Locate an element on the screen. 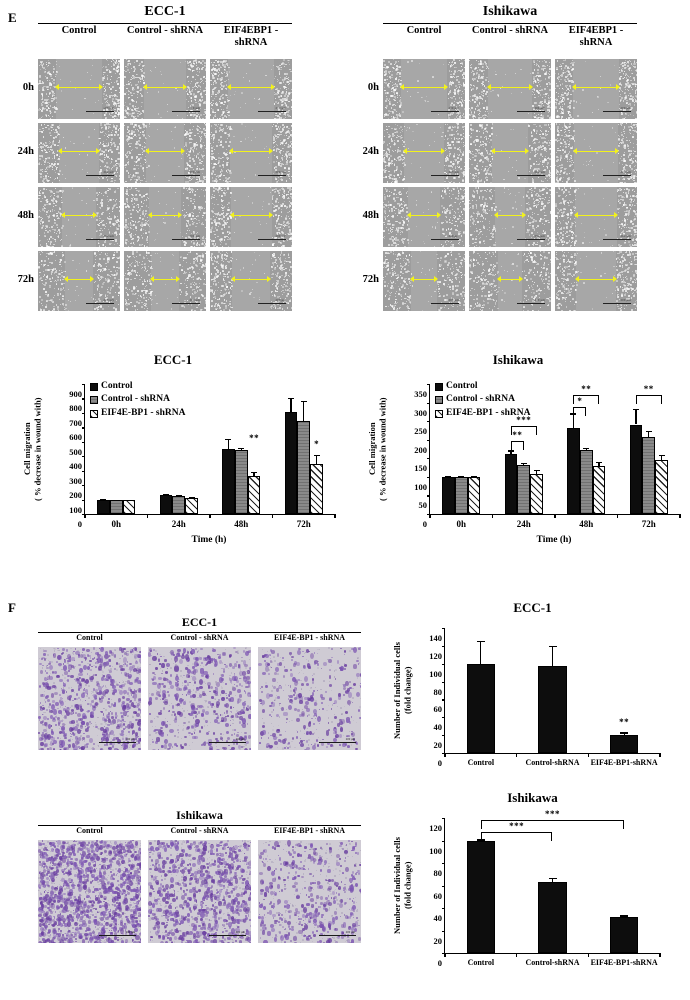 The height and width of the screenshot is (1000, 690). y-tick-label: 200 is located at coordinates (75, 495).